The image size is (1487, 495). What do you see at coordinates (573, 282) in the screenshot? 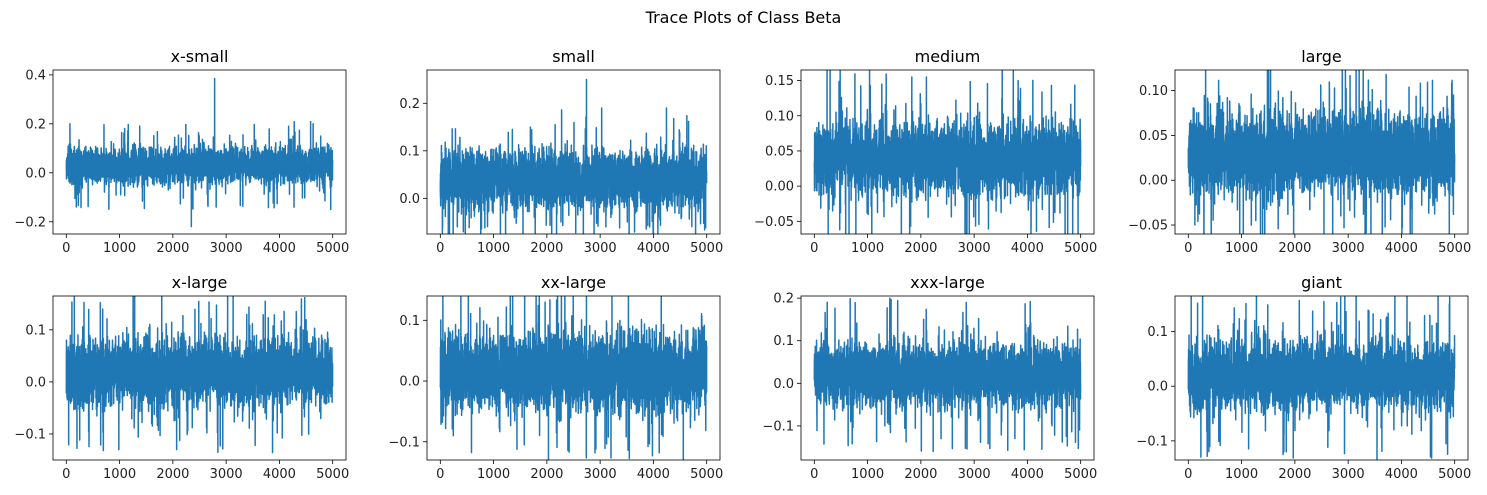
I see `subplot-title: xx-large` at bounding box center [573, 282].